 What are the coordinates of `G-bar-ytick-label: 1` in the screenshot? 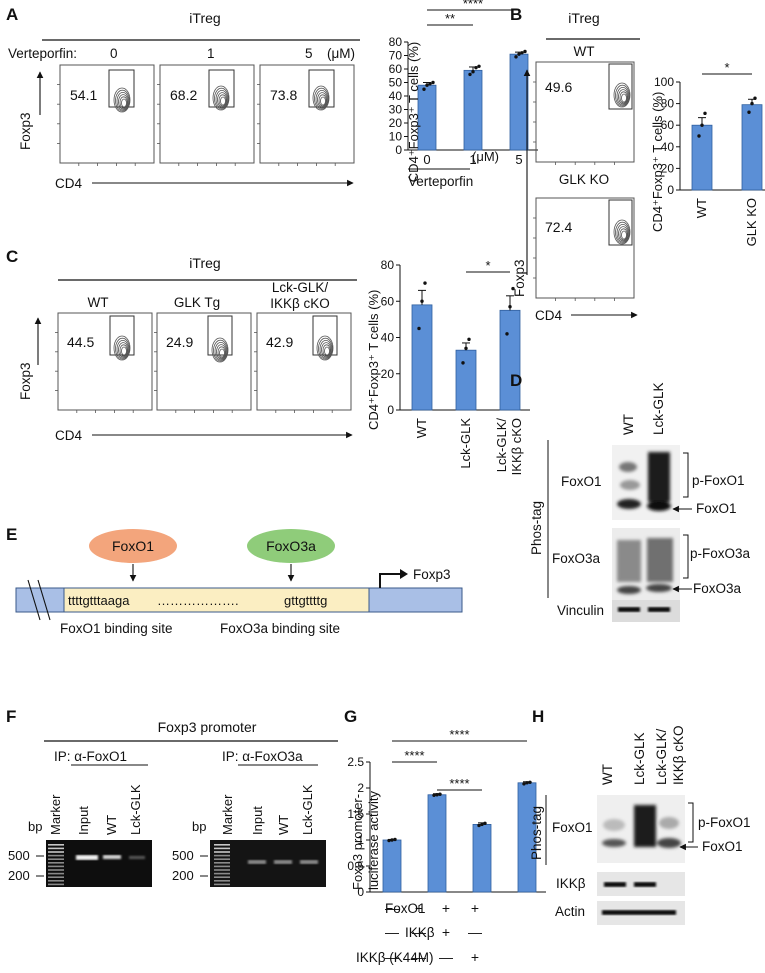 It's located at (360, 840).